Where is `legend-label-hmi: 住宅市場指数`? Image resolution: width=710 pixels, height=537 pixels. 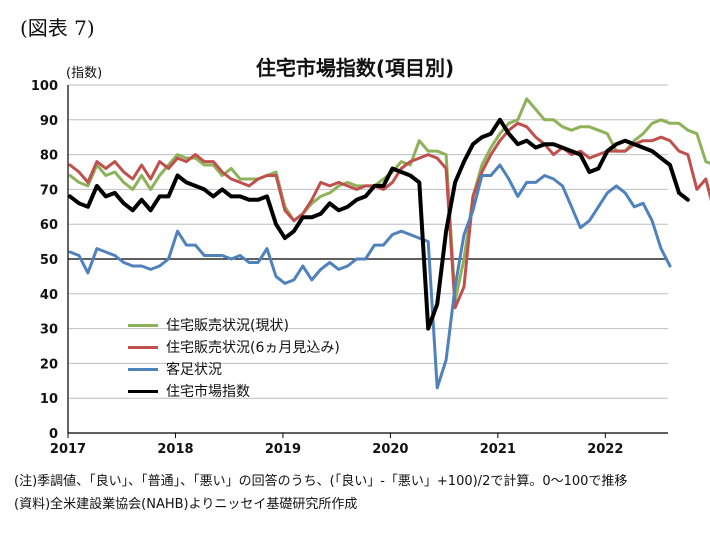
legend-label-hmi: 住宅市場指数 is located at coordinates (208, 392).